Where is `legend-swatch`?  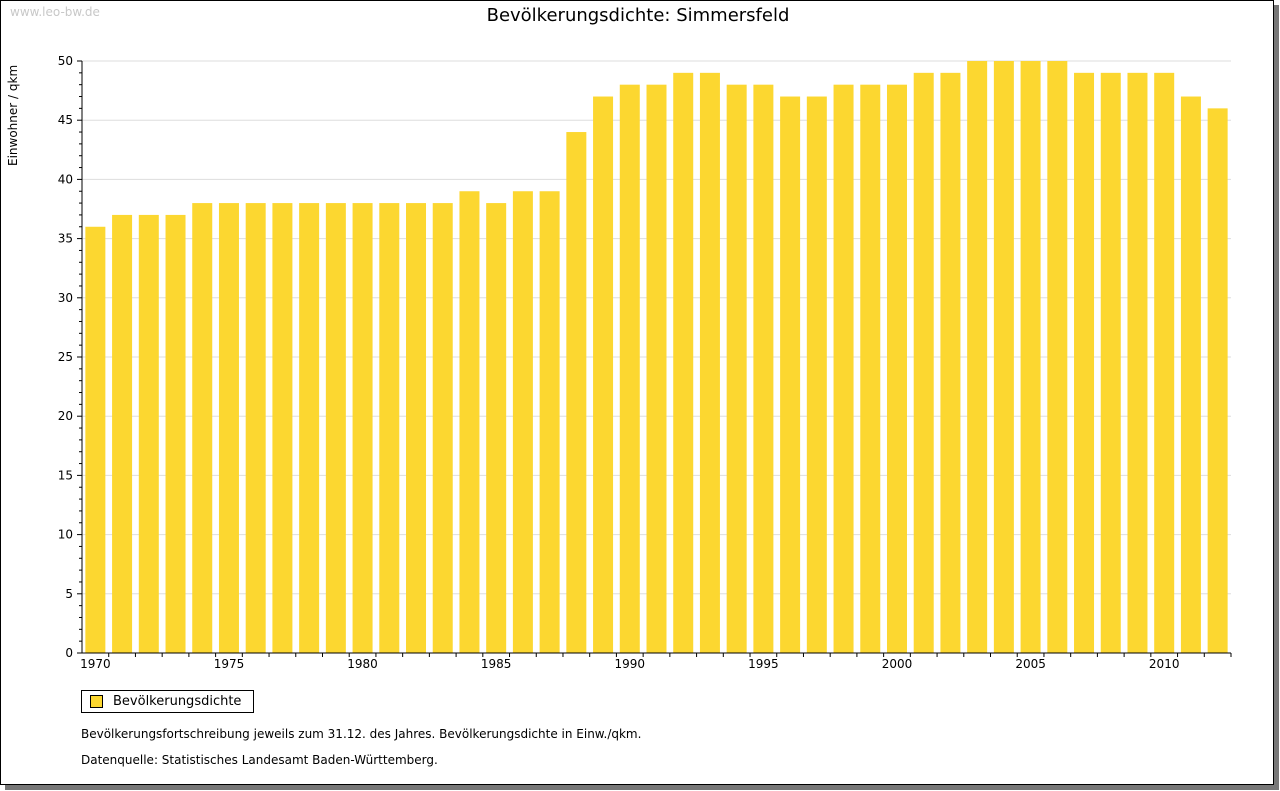 legend-swatch is located at coordinates (96, 701).